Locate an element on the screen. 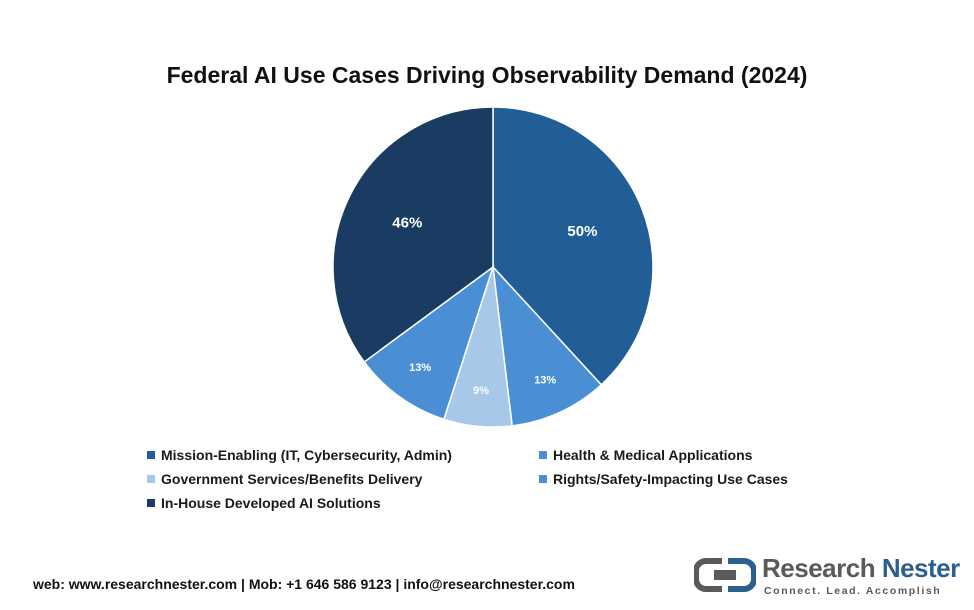 The width and height of the screenshot is (974, 610). legend-label: Health & Medical Applications is located at coordinates (653, 455).